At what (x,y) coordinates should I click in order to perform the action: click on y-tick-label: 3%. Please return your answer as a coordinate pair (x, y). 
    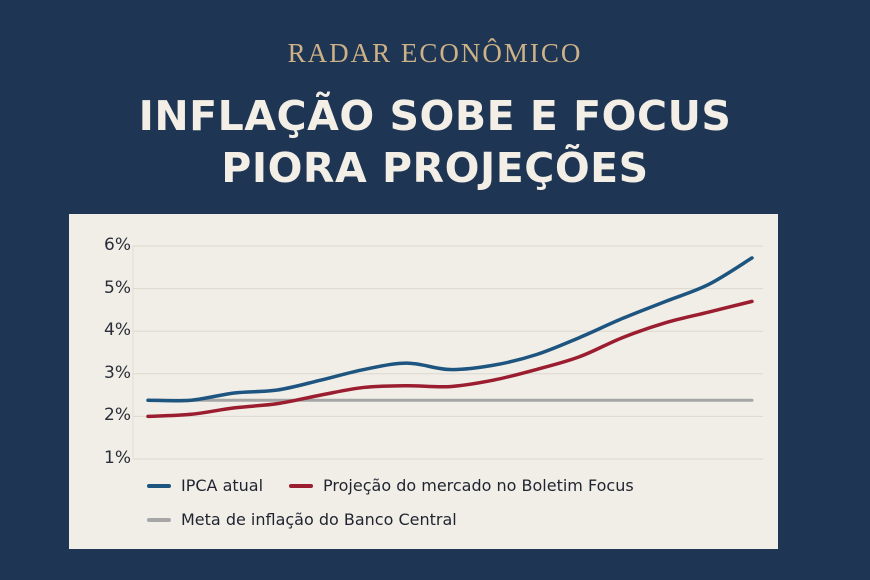
    Looking at the image, I should click on (117, 372).